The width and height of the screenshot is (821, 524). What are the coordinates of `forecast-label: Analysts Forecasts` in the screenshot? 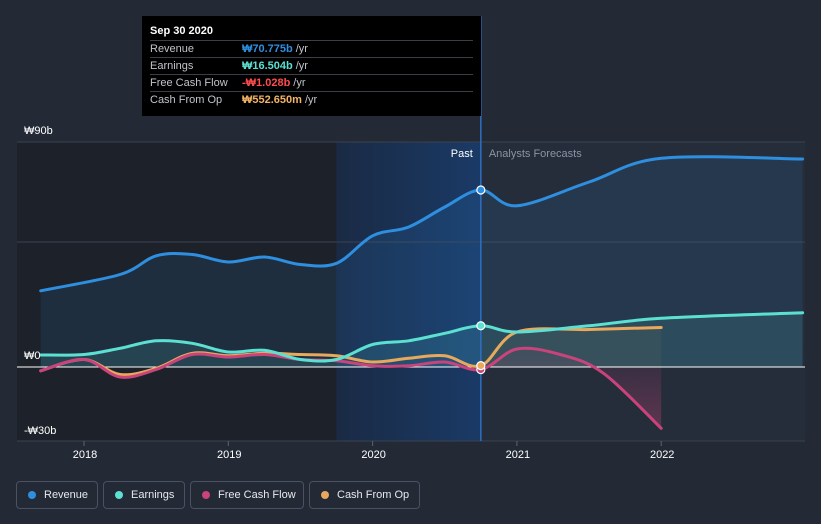 It's located at (535, 154).